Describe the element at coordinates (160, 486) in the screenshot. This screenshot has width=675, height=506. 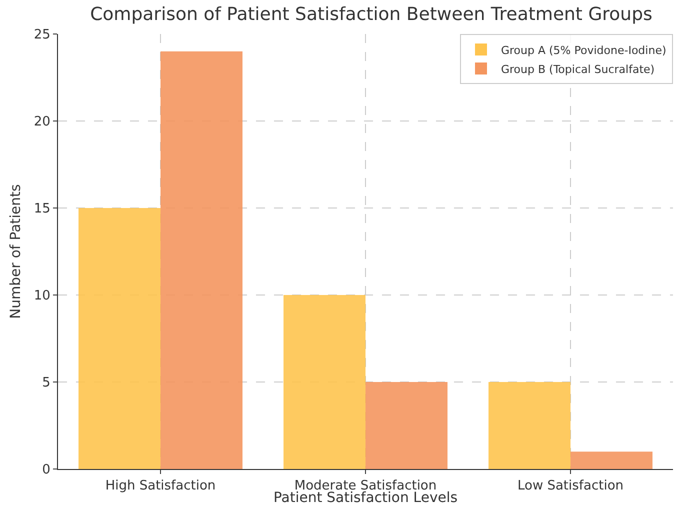
I see `x-tick-label: High Satisfaction` at that location.